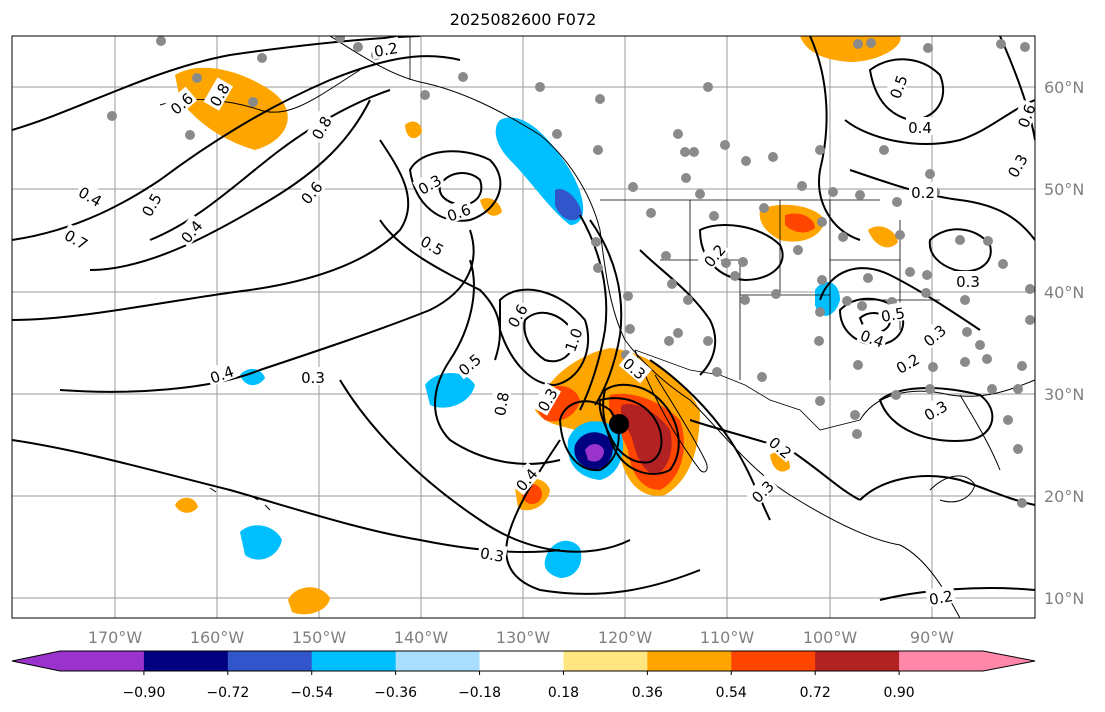  What do you see at coordinates (36, 661) in the screenshot?
I see `colorbar-extend-low` at bounding box center [36, 661].